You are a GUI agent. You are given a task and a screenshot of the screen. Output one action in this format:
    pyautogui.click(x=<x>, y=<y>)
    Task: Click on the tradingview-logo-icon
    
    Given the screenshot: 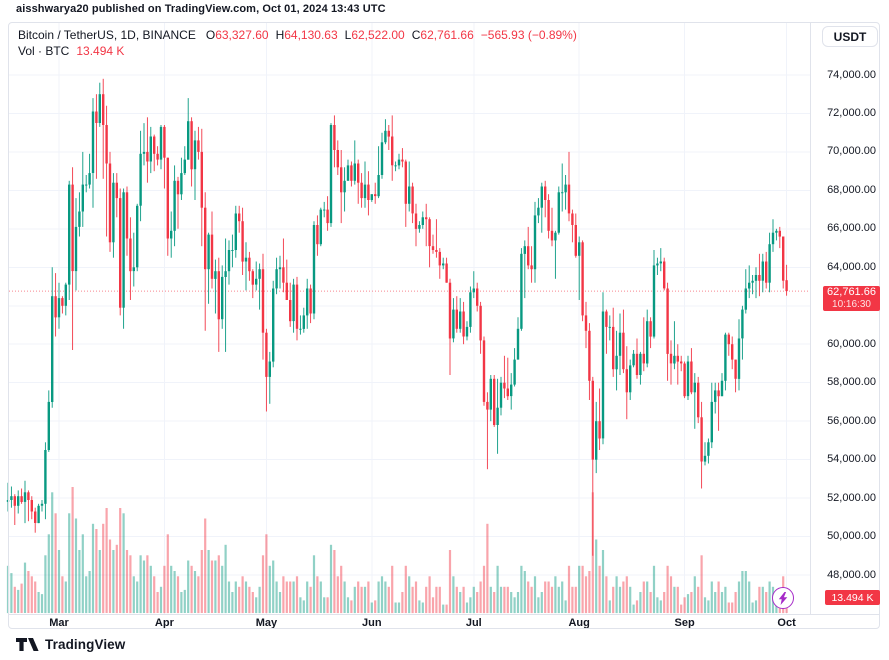 What is the action you would take?
    pyautogui.click(x=27, y=644)
    